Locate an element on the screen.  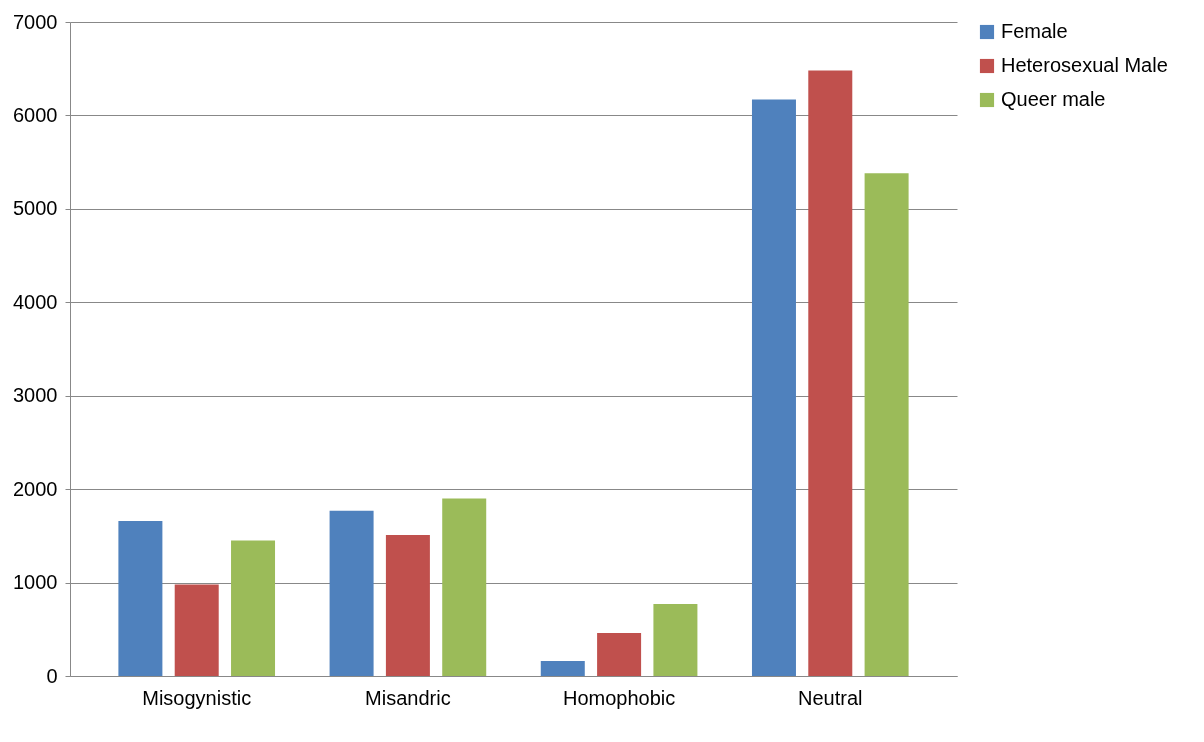
y-tick-label: 3000 is located at coordinates (35, 395).